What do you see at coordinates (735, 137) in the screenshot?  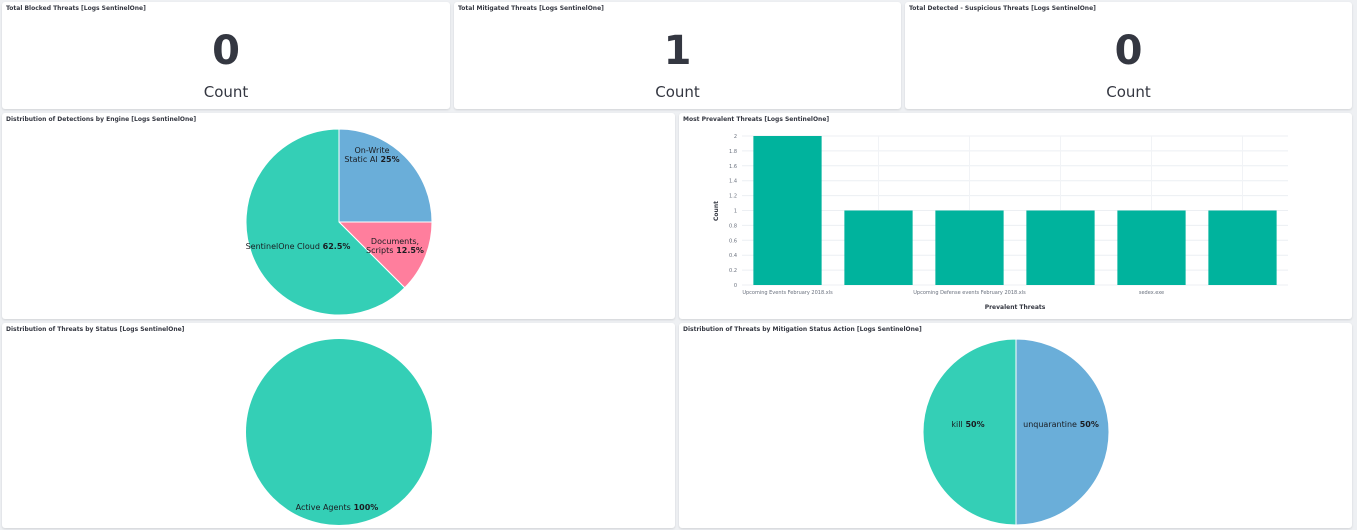 I see `y-tick-label: 2` at bounding box center [735, 137].